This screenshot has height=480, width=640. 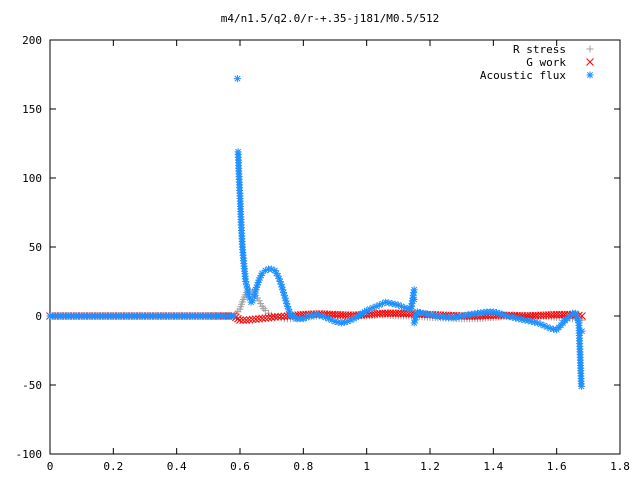 What do you see at coordinates (32, 178) in the screenshot?
I see `y-tick-label: 100` at bounding box center [32, 178].